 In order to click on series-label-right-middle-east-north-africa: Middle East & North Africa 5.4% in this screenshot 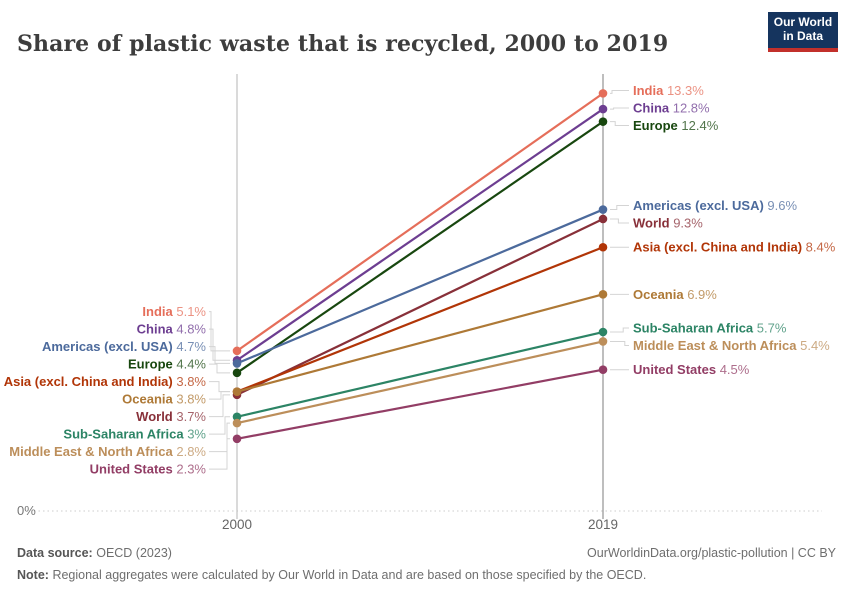, I will do `click(731, 345)`.